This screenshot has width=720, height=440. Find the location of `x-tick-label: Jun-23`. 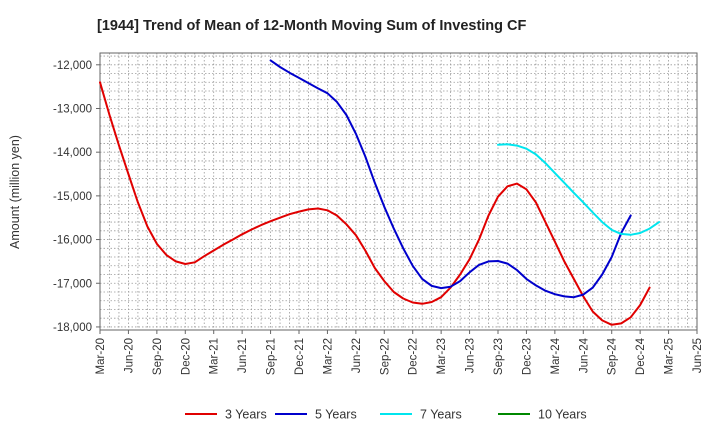

x-tick-label: Jun-23 is located at coordinates (471, 355).